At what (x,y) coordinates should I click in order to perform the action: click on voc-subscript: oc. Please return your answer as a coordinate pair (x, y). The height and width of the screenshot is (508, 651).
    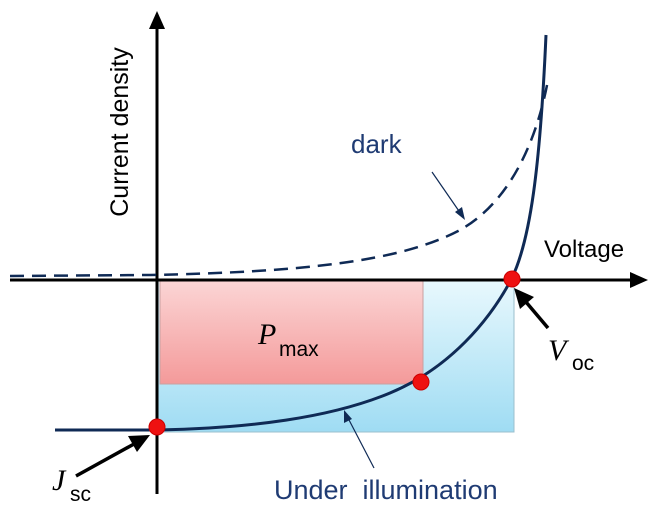
    Looking at the image, I should click on (583, 363).